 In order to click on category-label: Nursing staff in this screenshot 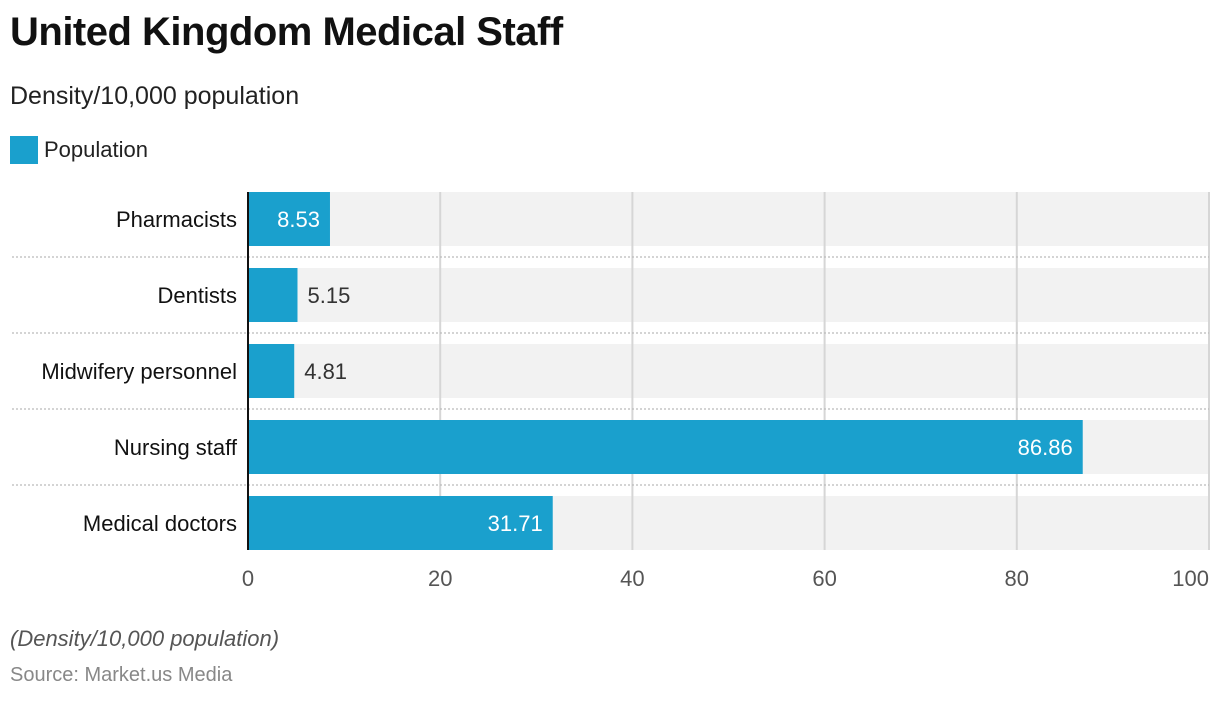, I will do `click(176, 447)`.